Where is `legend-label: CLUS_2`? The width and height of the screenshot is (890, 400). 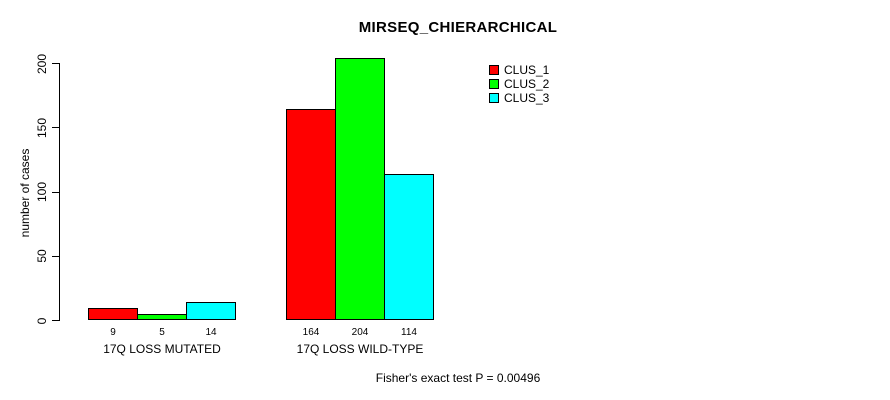 legend-label: CLUS_2 is located at coordinates (527, 84).